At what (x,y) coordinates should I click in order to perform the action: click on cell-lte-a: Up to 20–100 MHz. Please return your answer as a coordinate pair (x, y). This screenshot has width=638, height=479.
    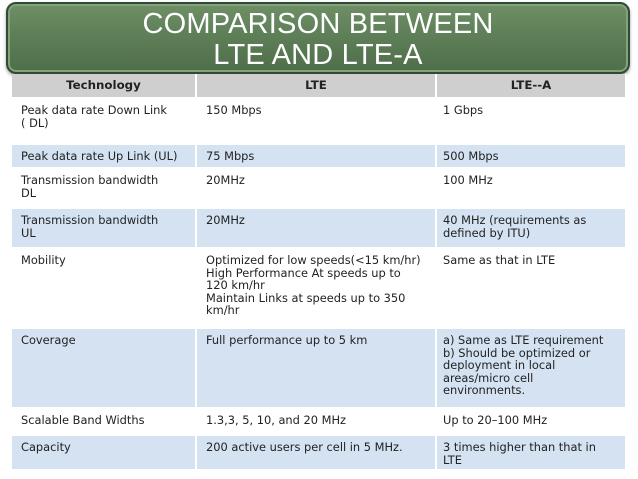
    Looking at the image, I should click on (531, 422).